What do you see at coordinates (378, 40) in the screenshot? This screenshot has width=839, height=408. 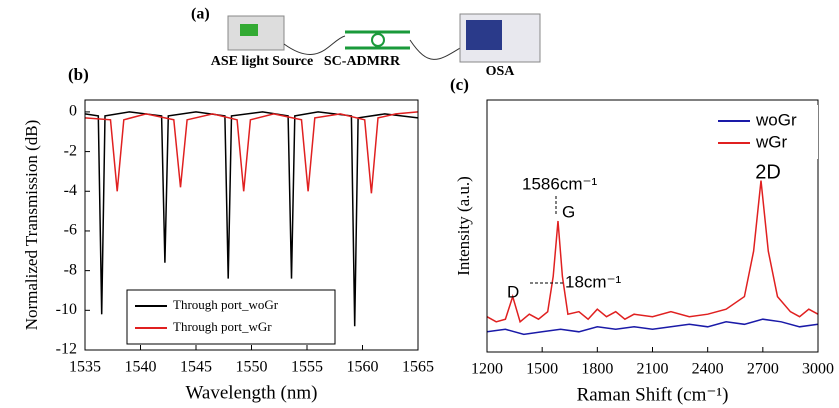 I see `ring` at bounding box center [378, 40].